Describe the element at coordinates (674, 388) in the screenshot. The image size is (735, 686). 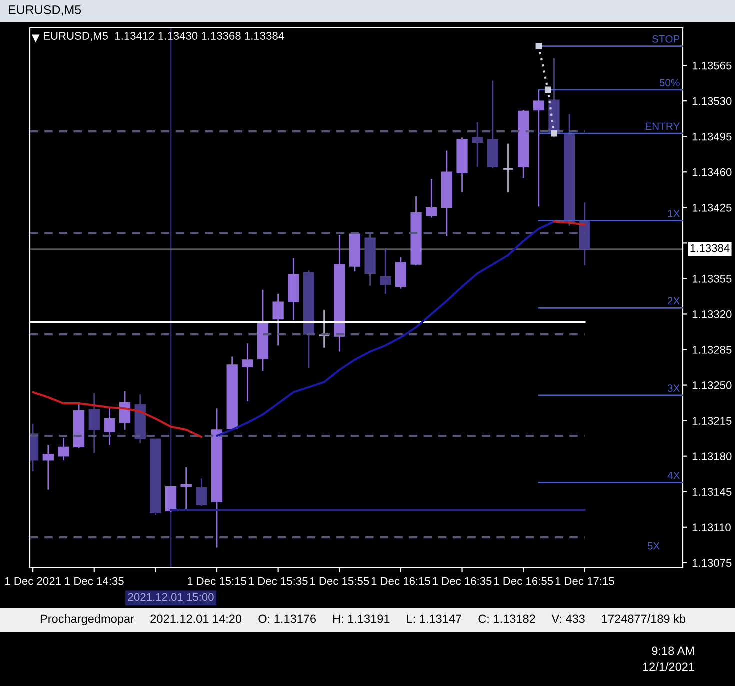
I see `series-label: 3X` at that location.